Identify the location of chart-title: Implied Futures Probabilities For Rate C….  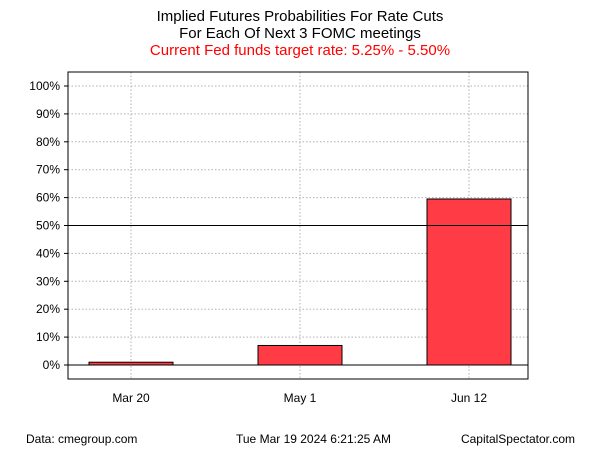
(300, 16).